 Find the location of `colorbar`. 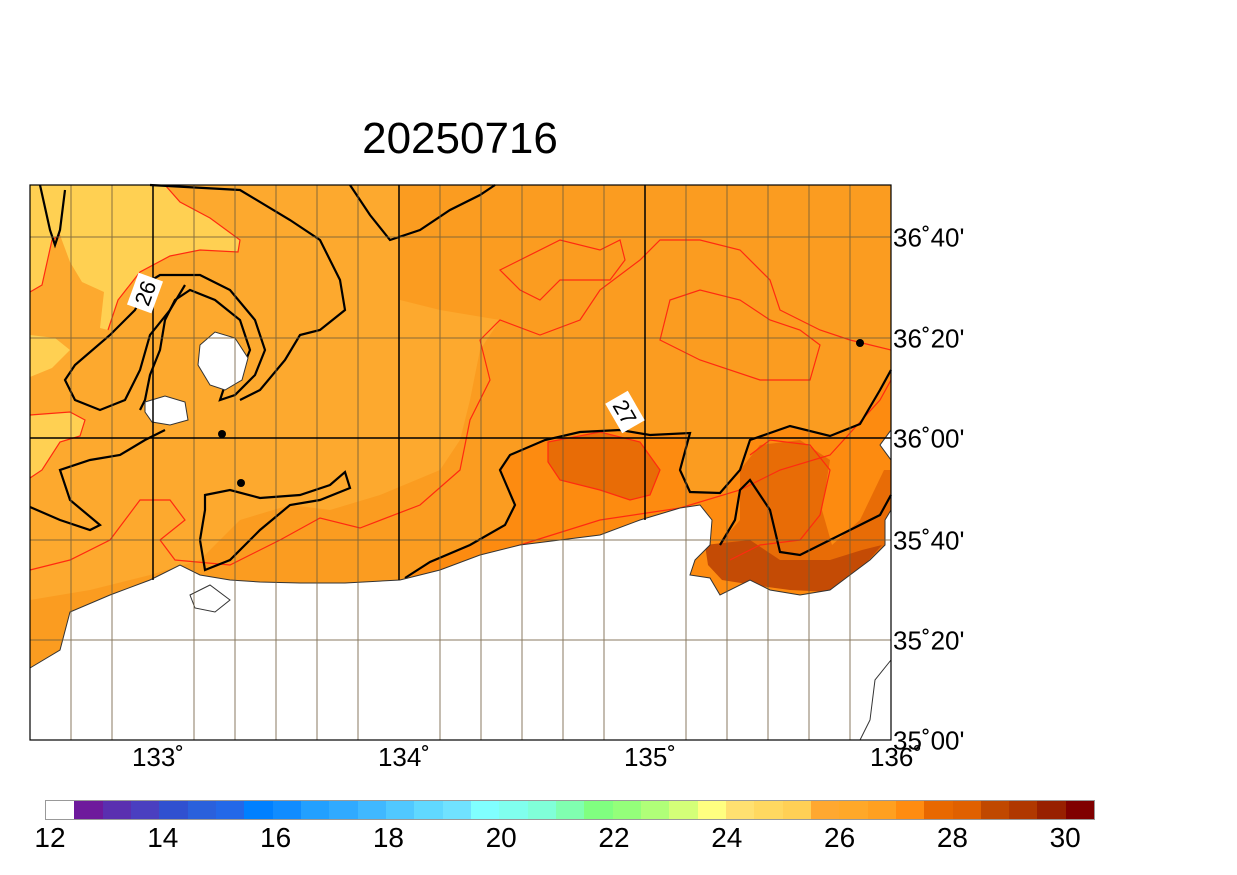

colorbar is located at coordinates (570, 810).